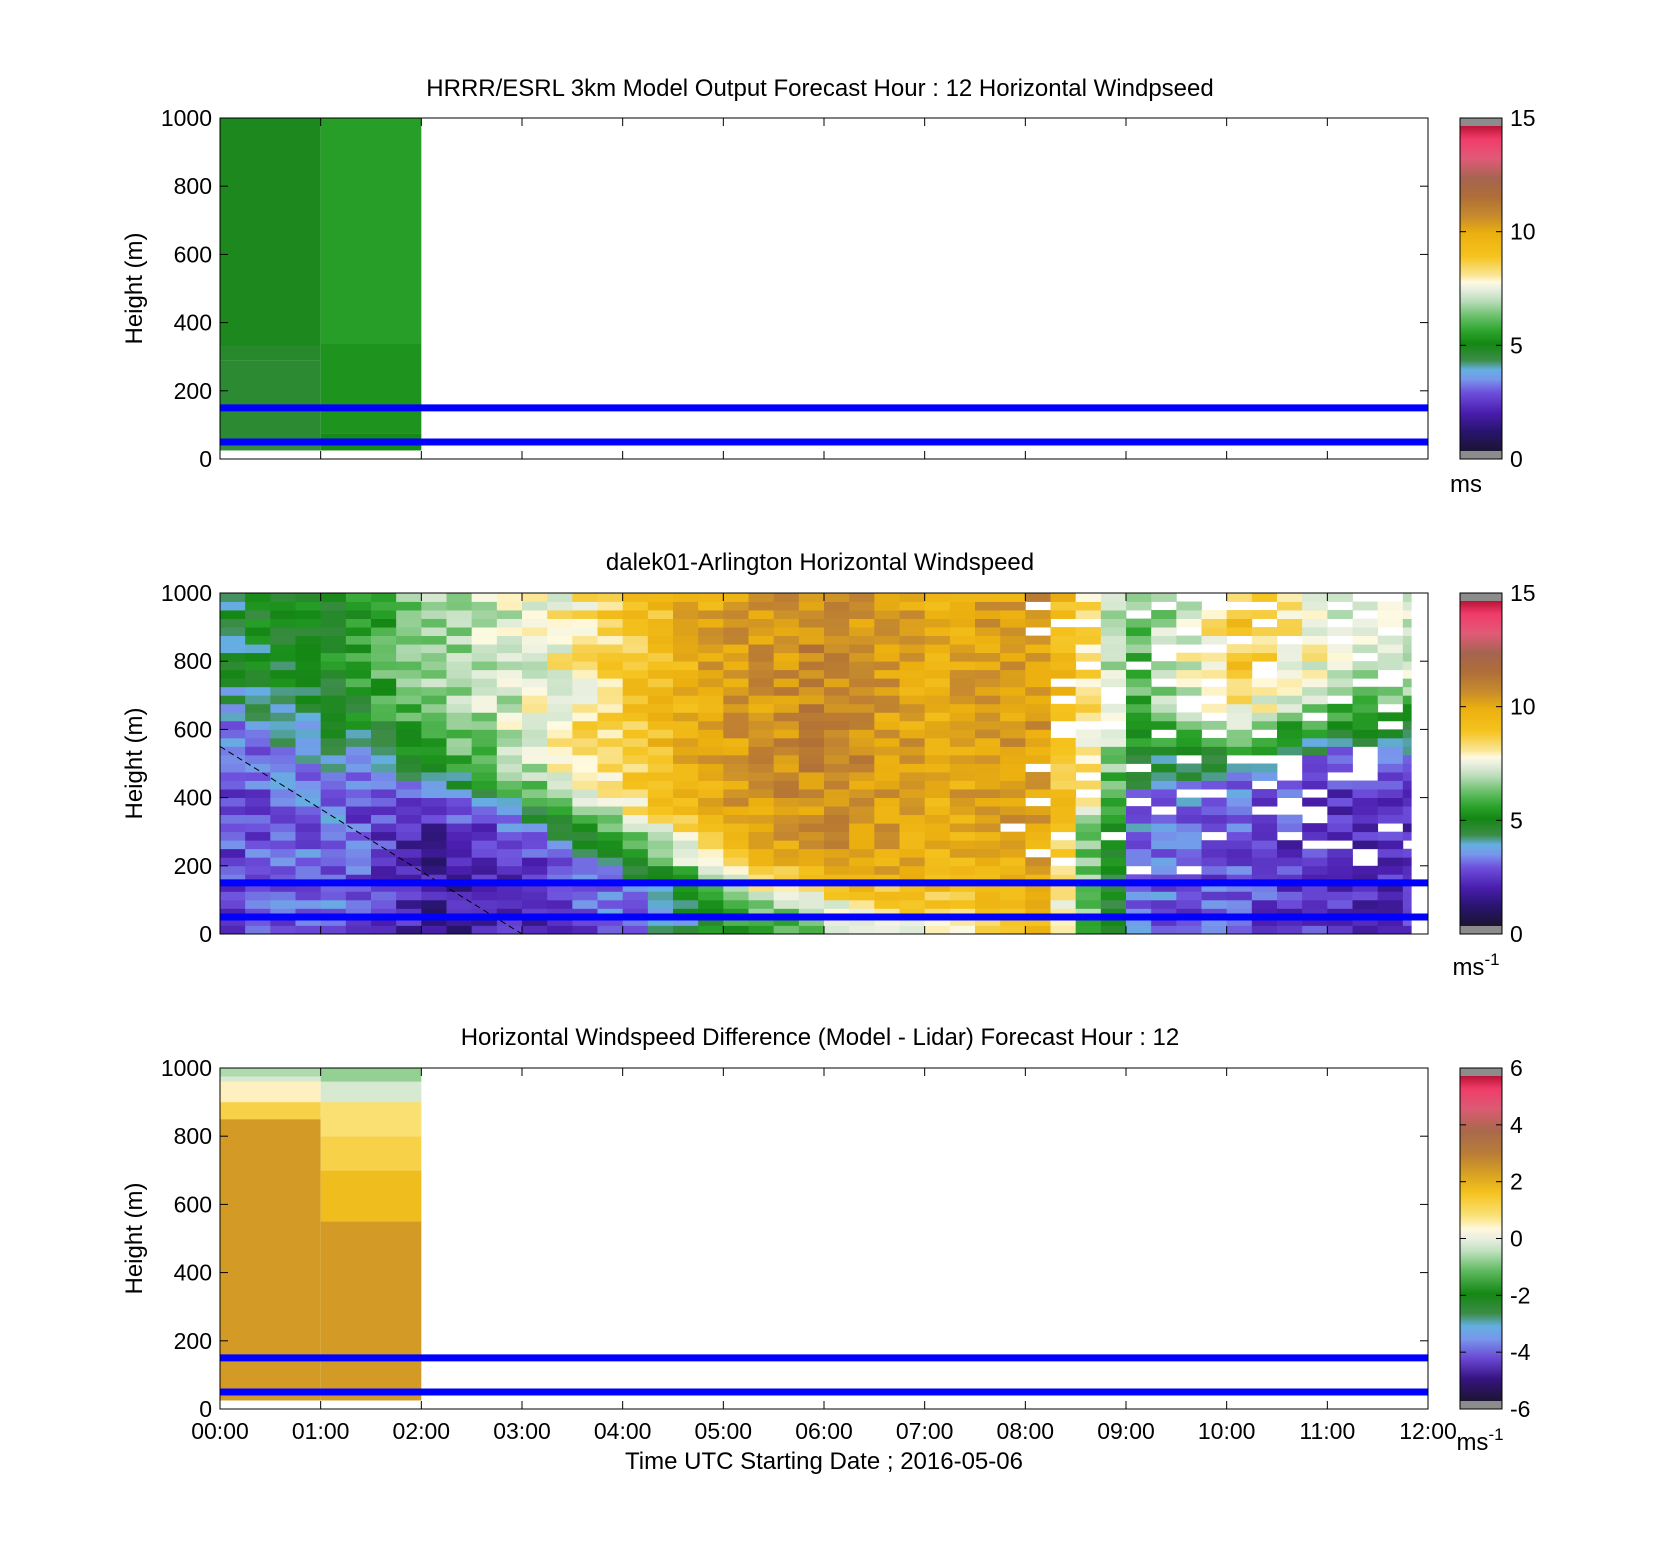 The image size is (1680, 1561). What do you see at coordinates (134, 763) in the screenshot?
I see `panel-lidar-y-axis-label: Height (m)` at bounding box center [134, 763].